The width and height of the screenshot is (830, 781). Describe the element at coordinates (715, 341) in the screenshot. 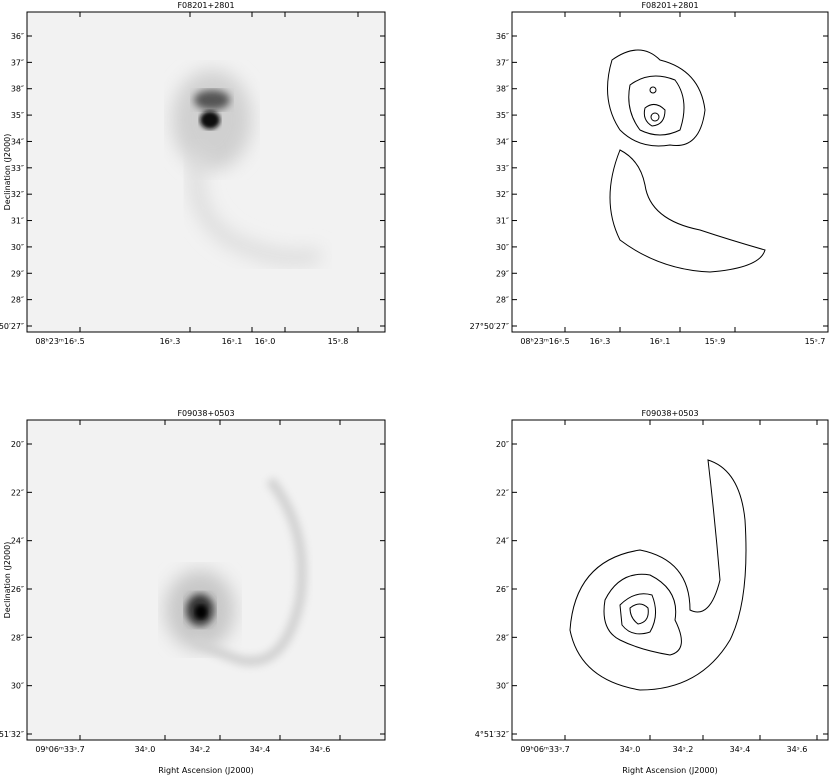

I see `x-tick-label: 15ˢ.9` at that location.